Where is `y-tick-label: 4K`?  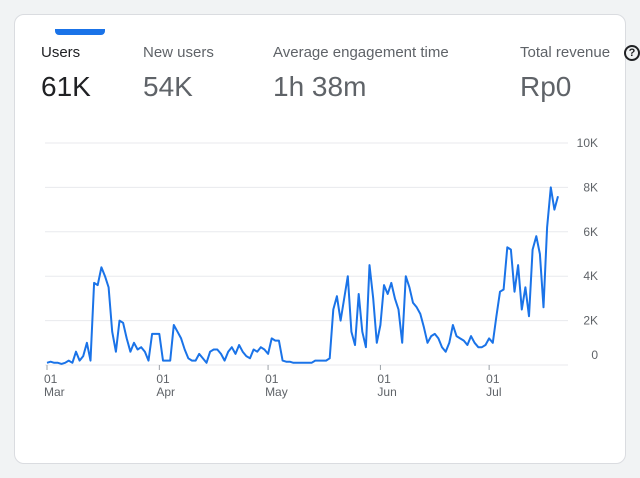 y-tick-label: 4K is located at coordinates (590, 276).